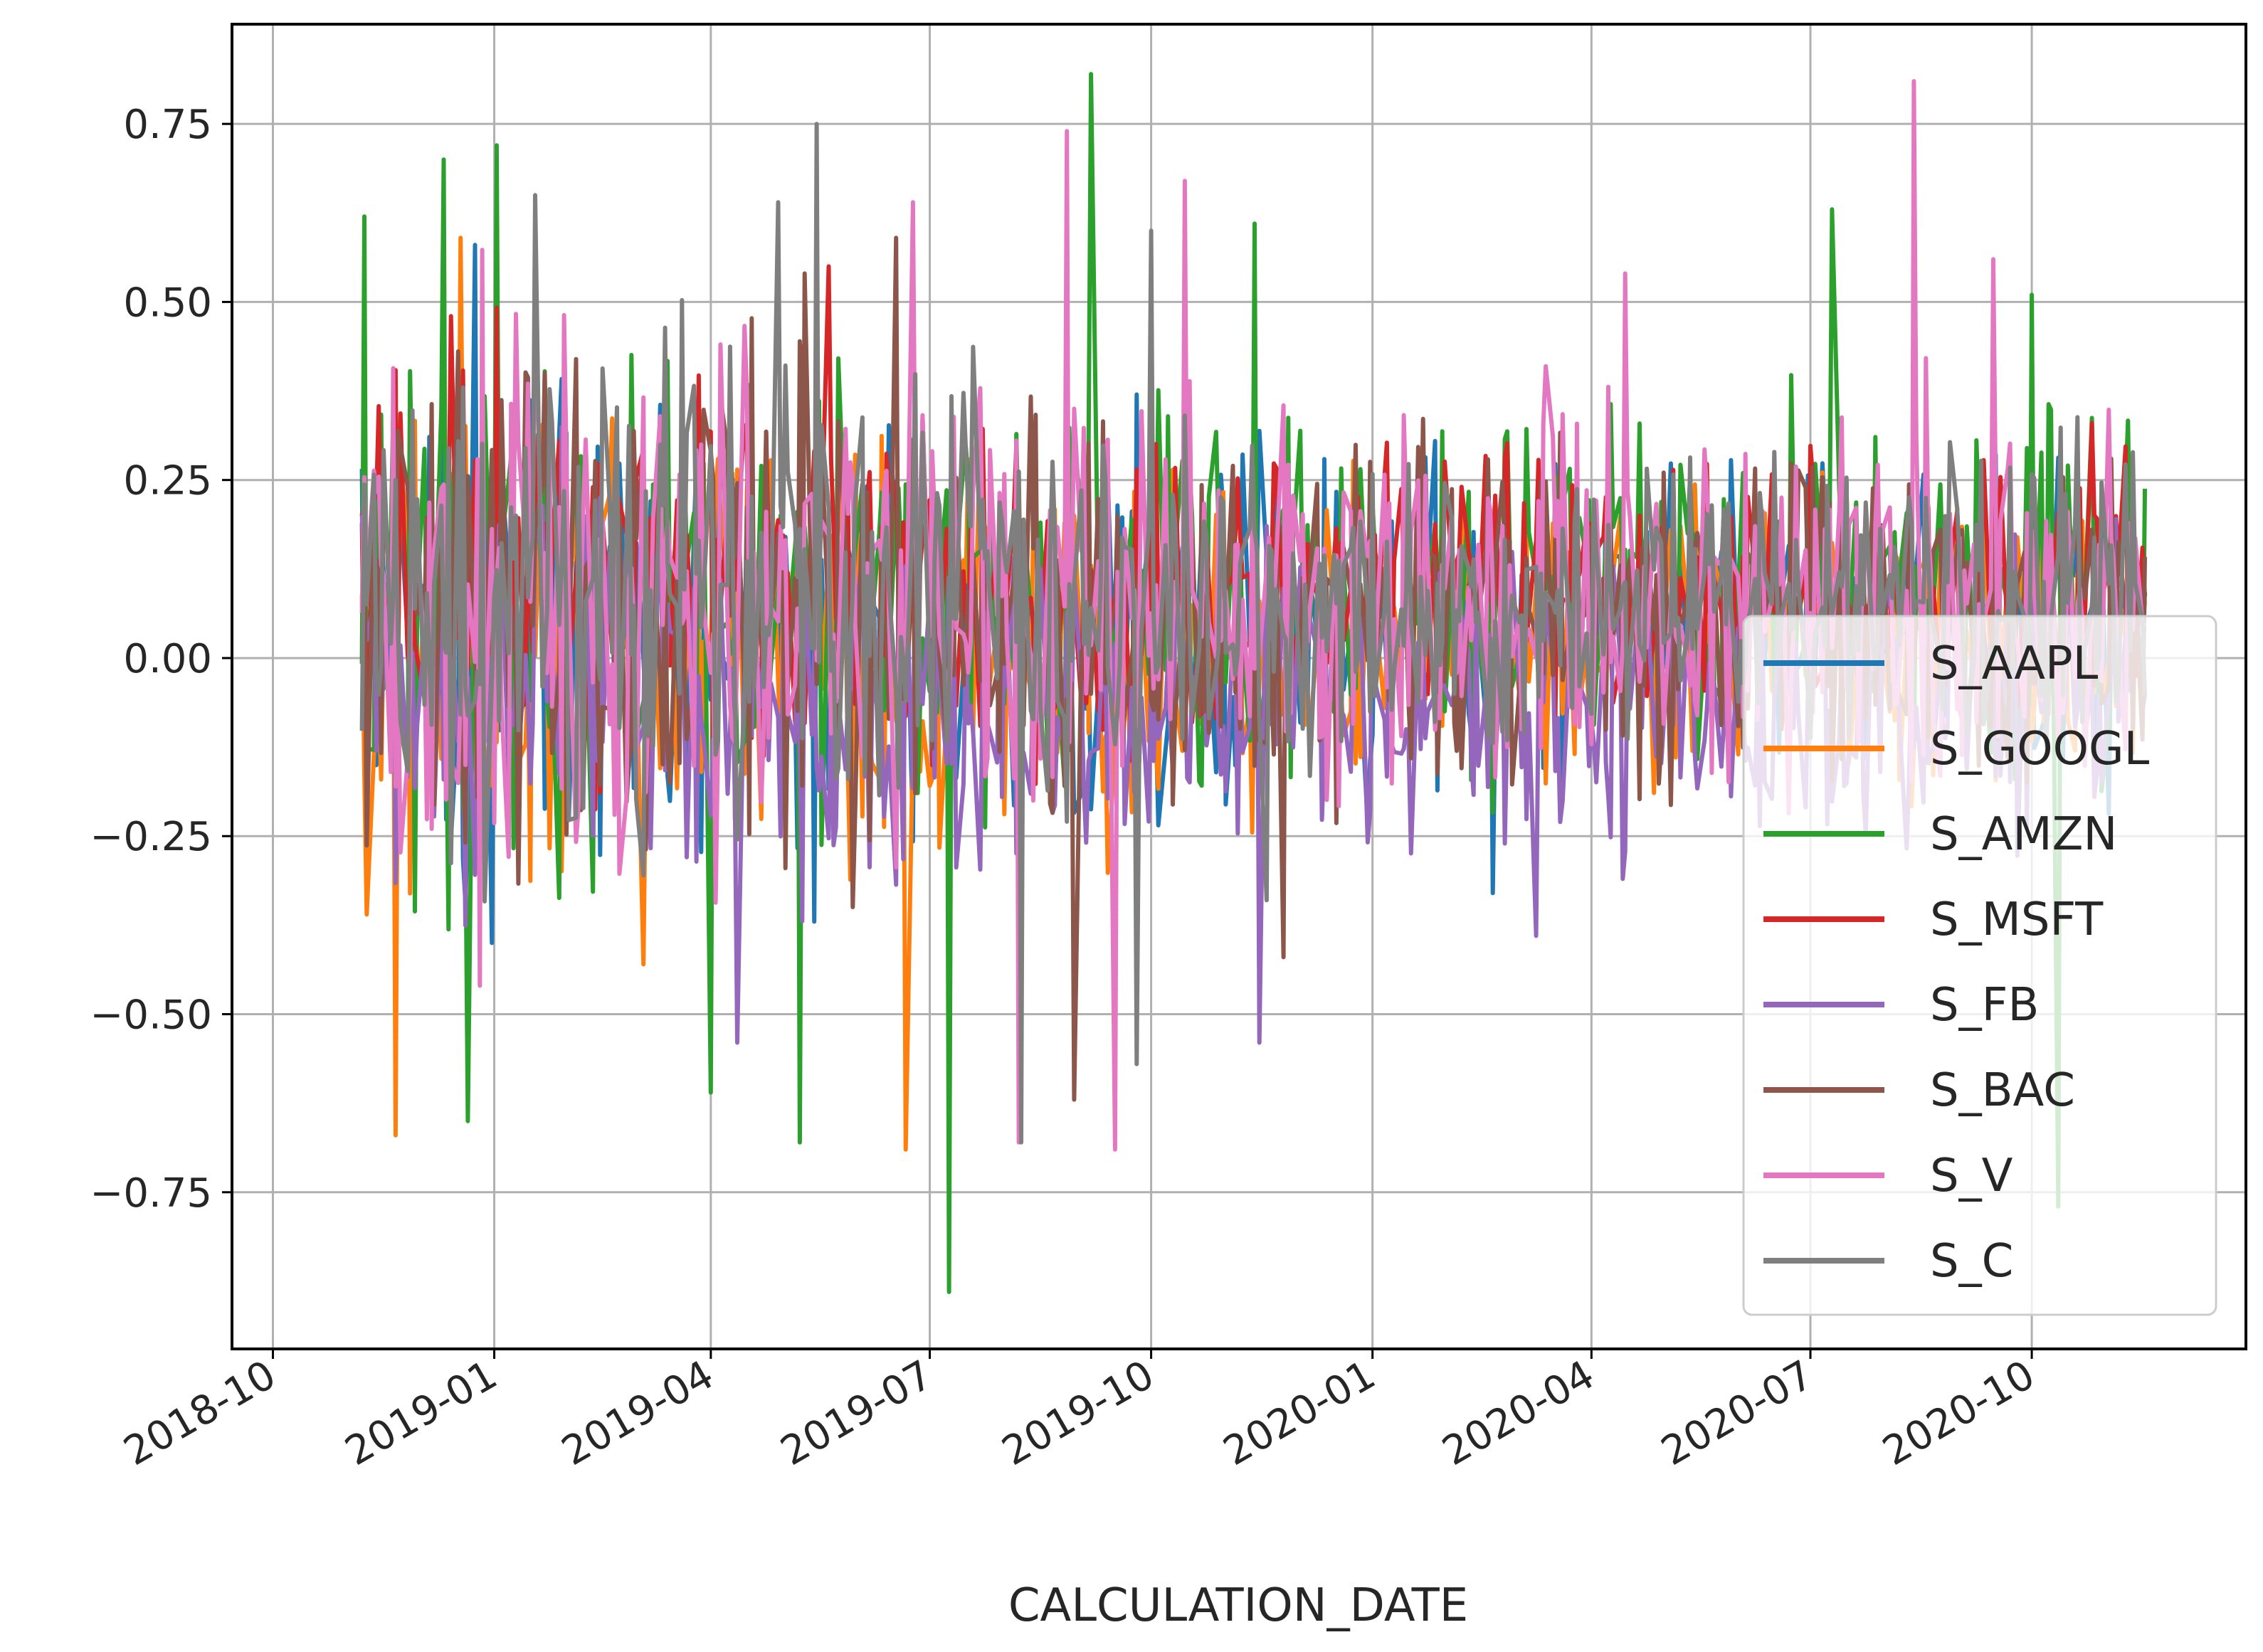 Image resolution: width=2263 pixels, height=1652 pixels. Describe the element at coordinates (168, 481) in the screenshot. I see `y-tick-label: 0.25` at that location.